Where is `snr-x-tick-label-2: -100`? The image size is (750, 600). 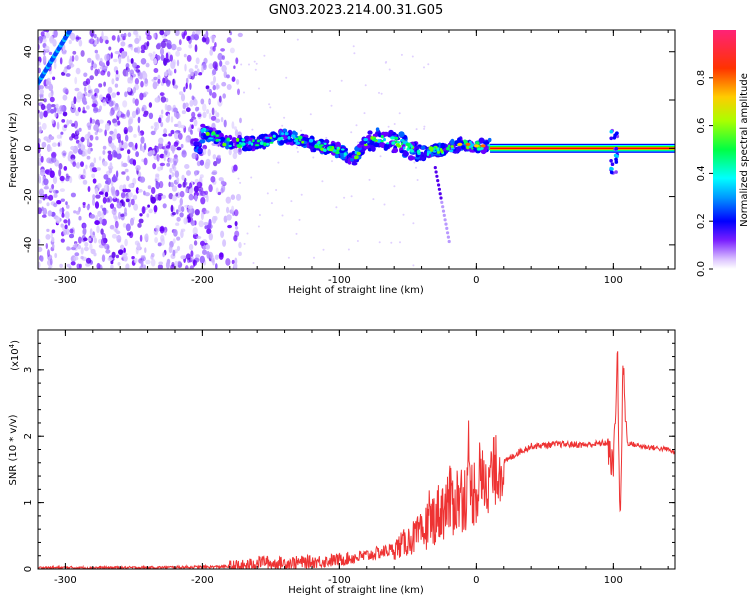 snr-x-tick-label-2: -100 is located at coordinates (339, 580).